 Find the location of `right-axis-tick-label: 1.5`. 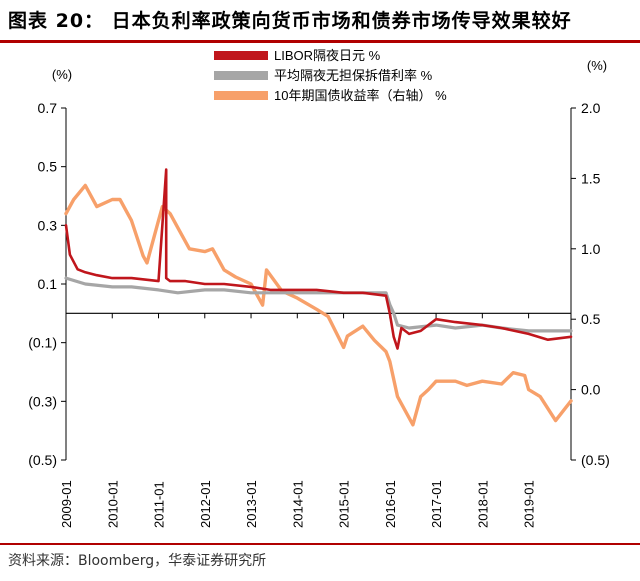

right-axis-tick-label: 1.5 is located at coordinates (591, 178).